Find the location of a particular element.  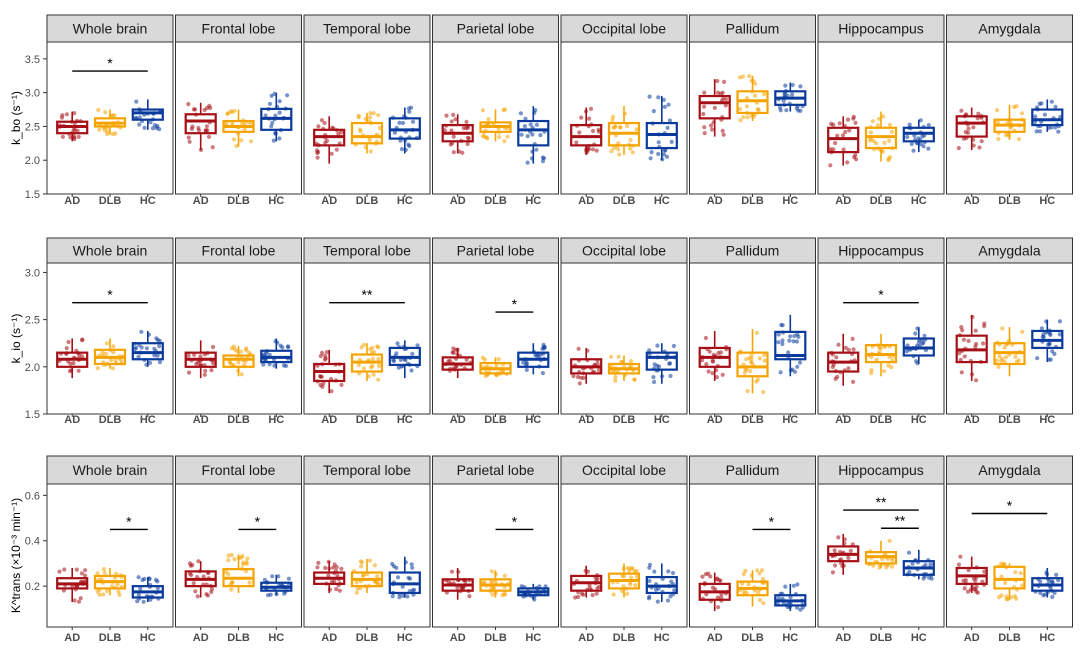

facet-strip-label: Occipital lobe is located at coordinates (624, 251).